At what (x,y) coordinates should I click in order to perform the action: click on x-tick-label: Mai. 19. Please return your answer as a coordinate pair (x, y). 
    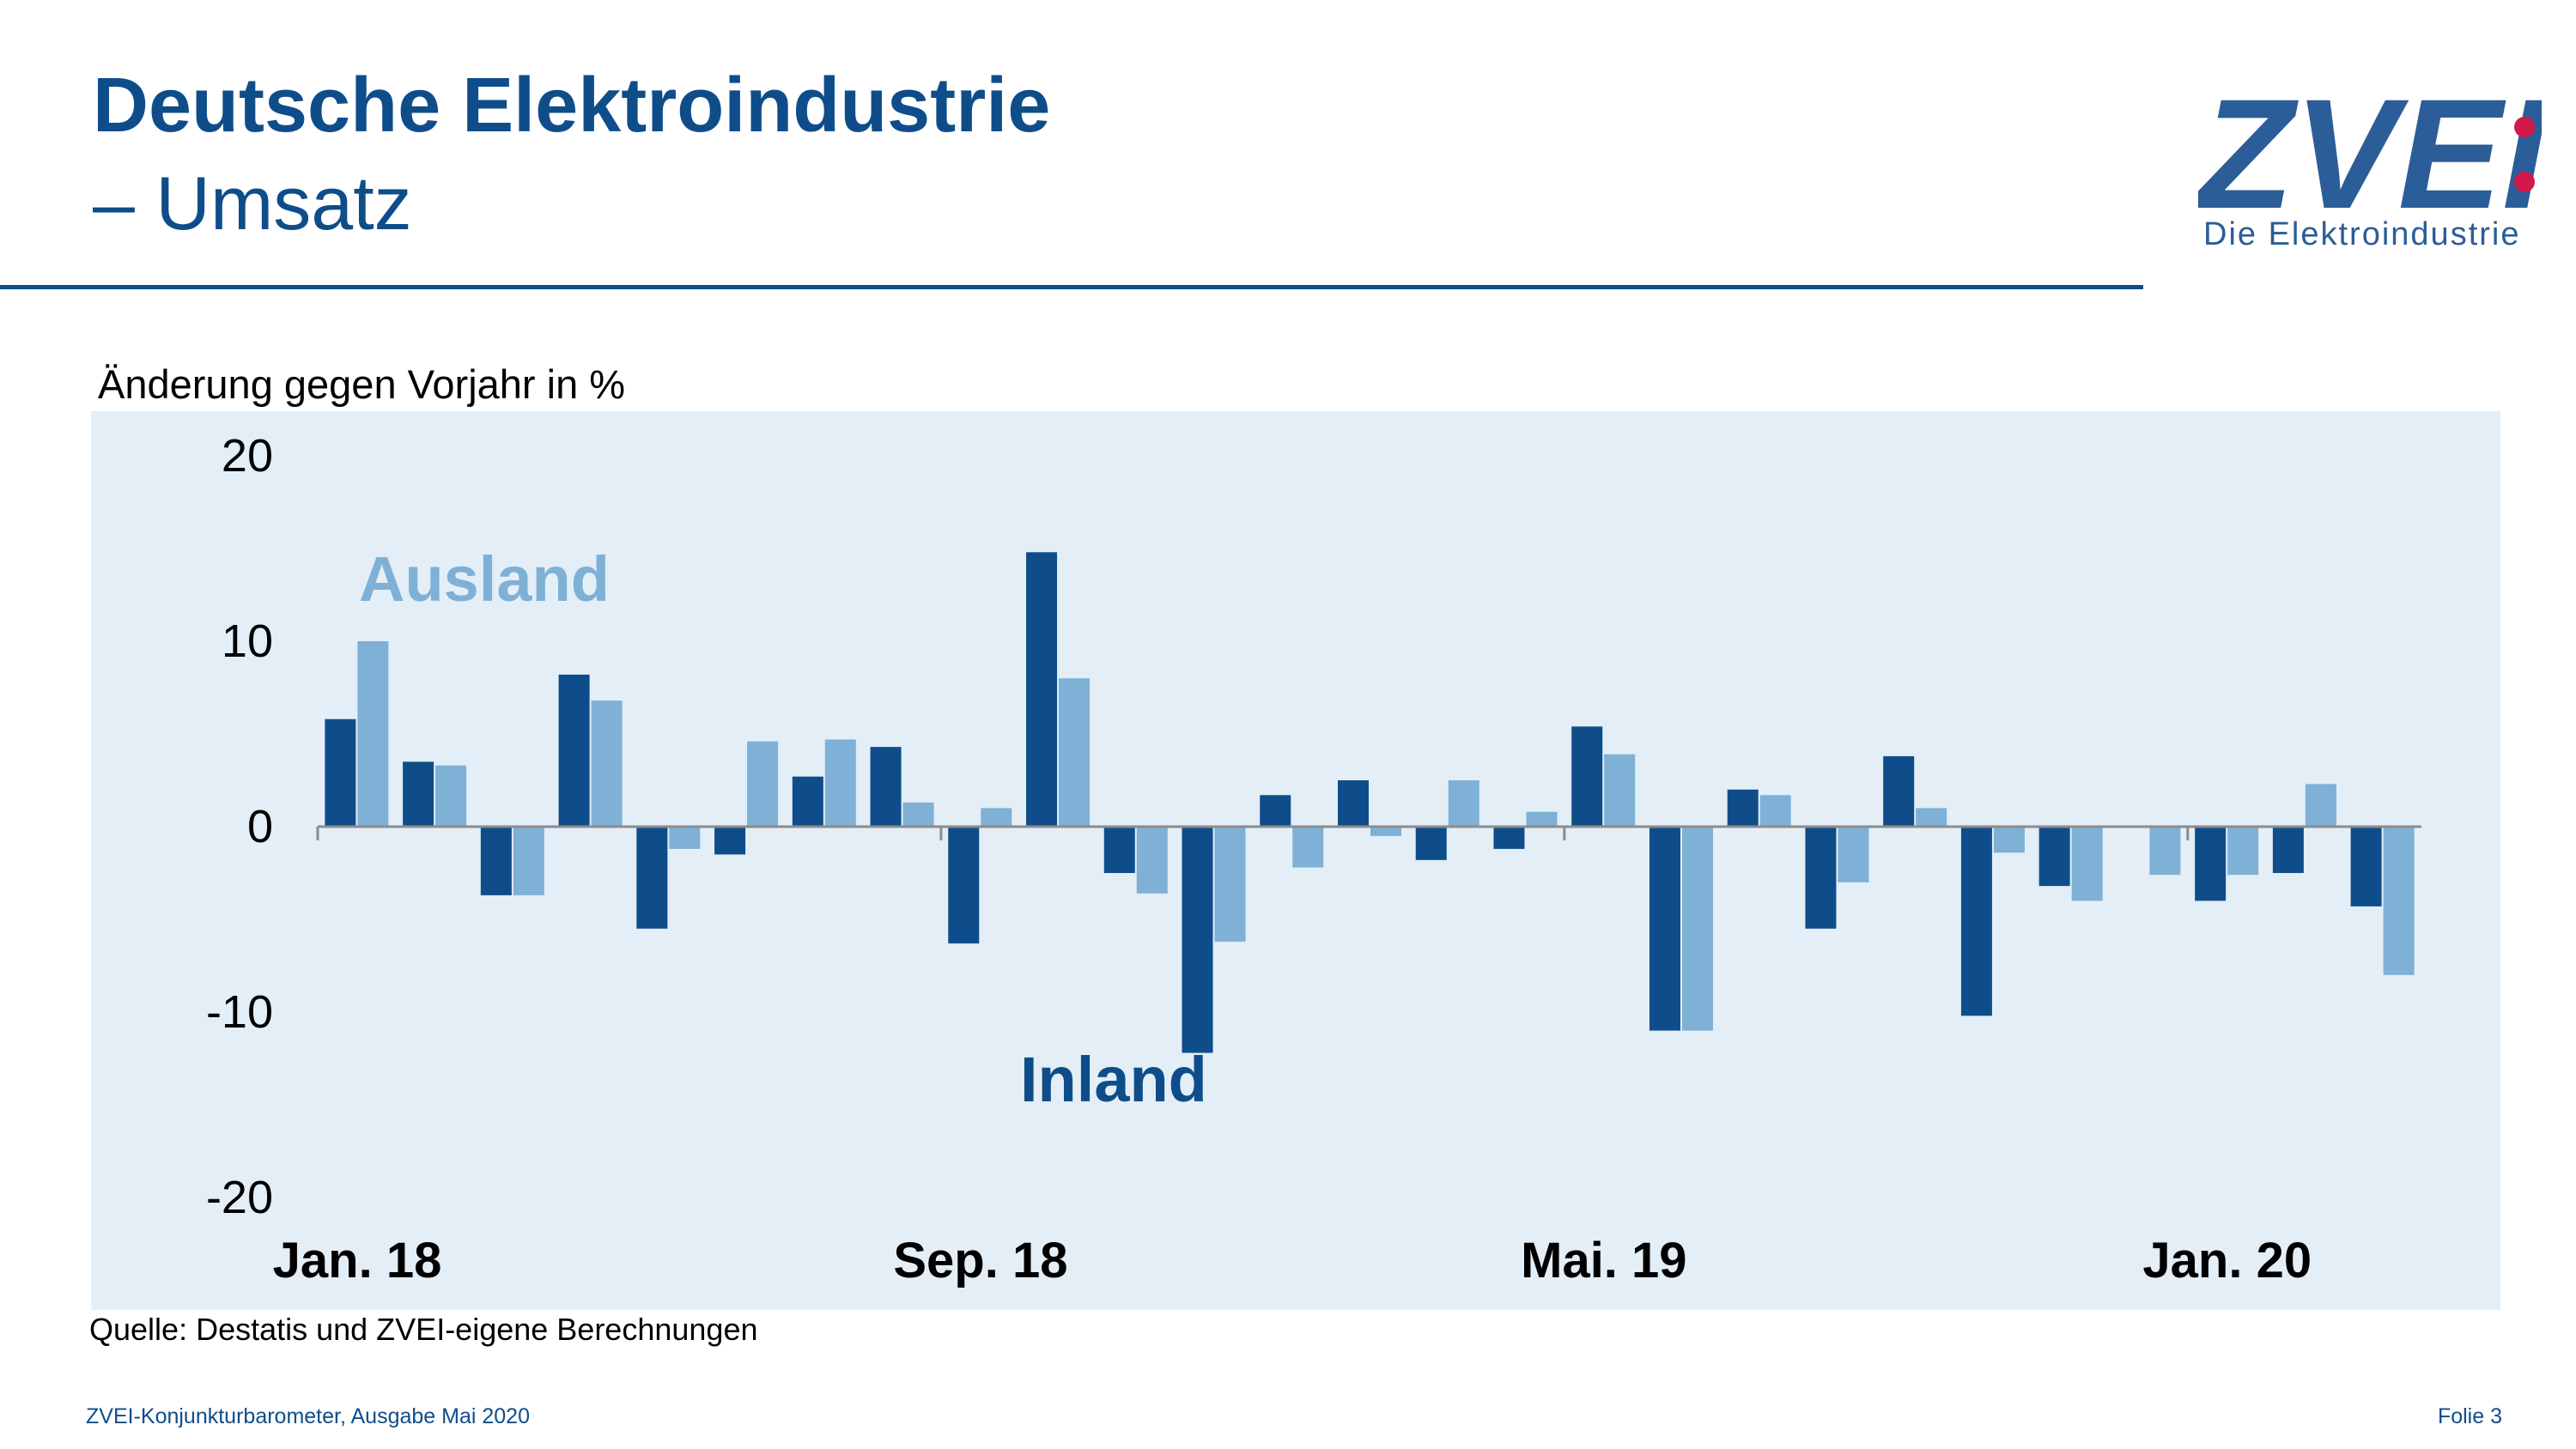
    Looking at the image, I should click on (1603, 1260).